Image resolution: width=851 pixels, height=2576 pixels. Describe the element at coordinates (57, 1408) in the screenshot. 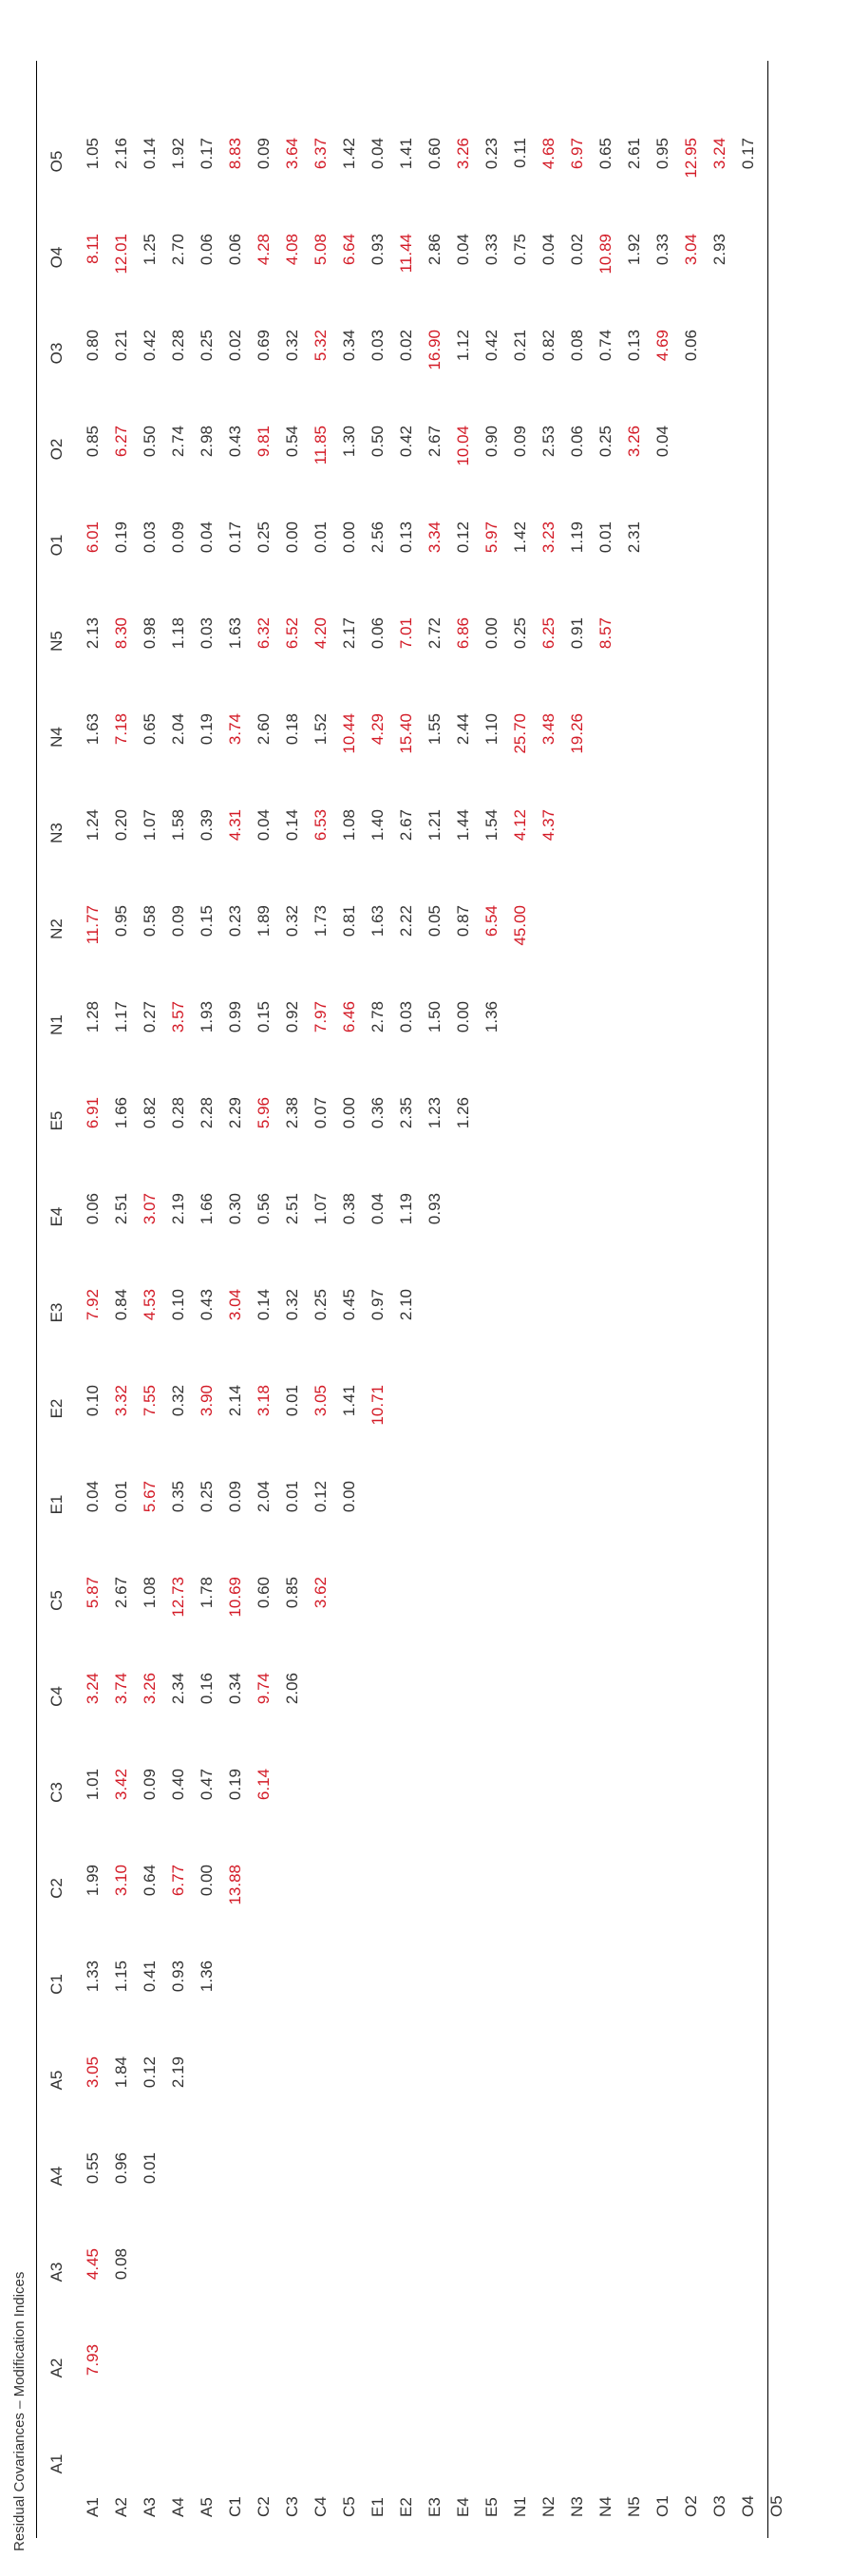

I see `column-header: E2` at that location.